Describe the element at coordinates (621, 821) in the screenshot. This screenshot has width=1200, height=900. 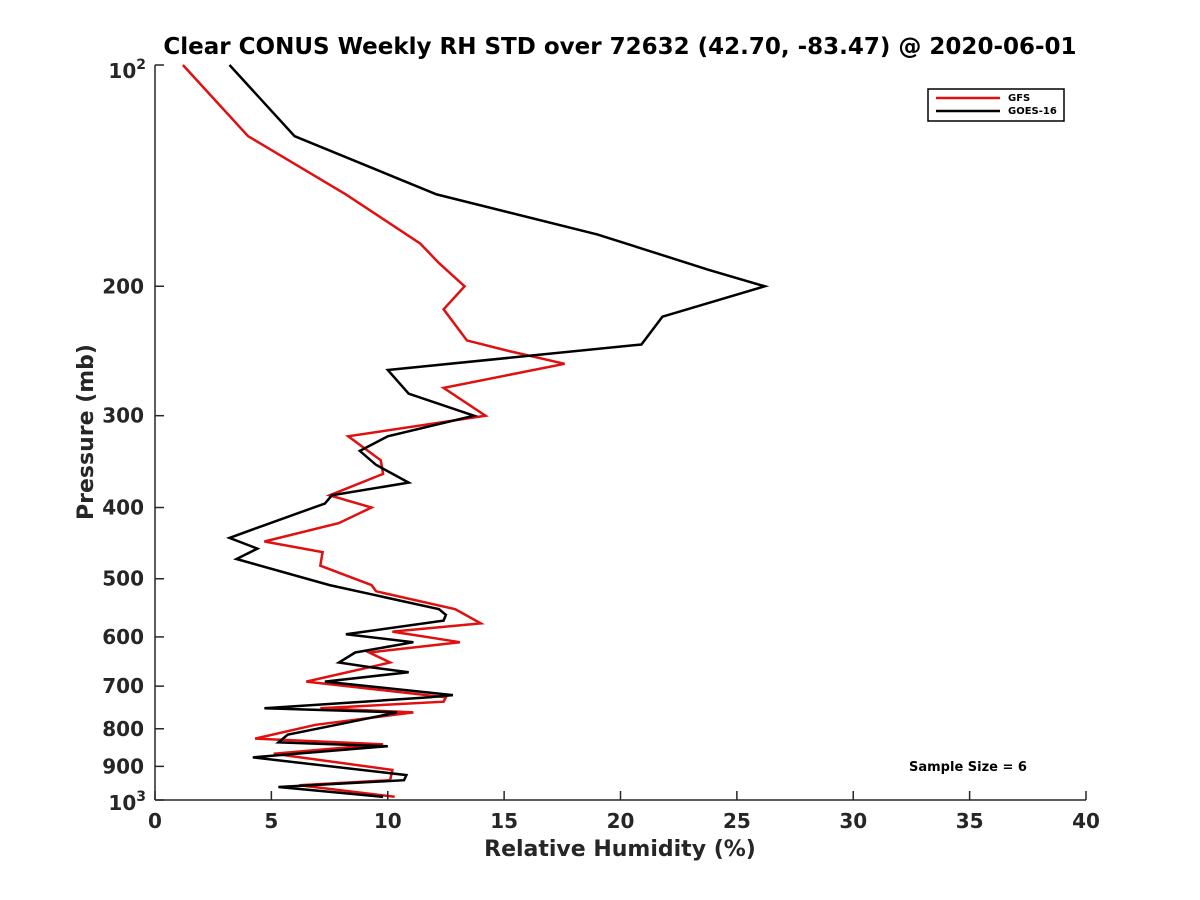
I see `x-tick-label: 20` at that location.